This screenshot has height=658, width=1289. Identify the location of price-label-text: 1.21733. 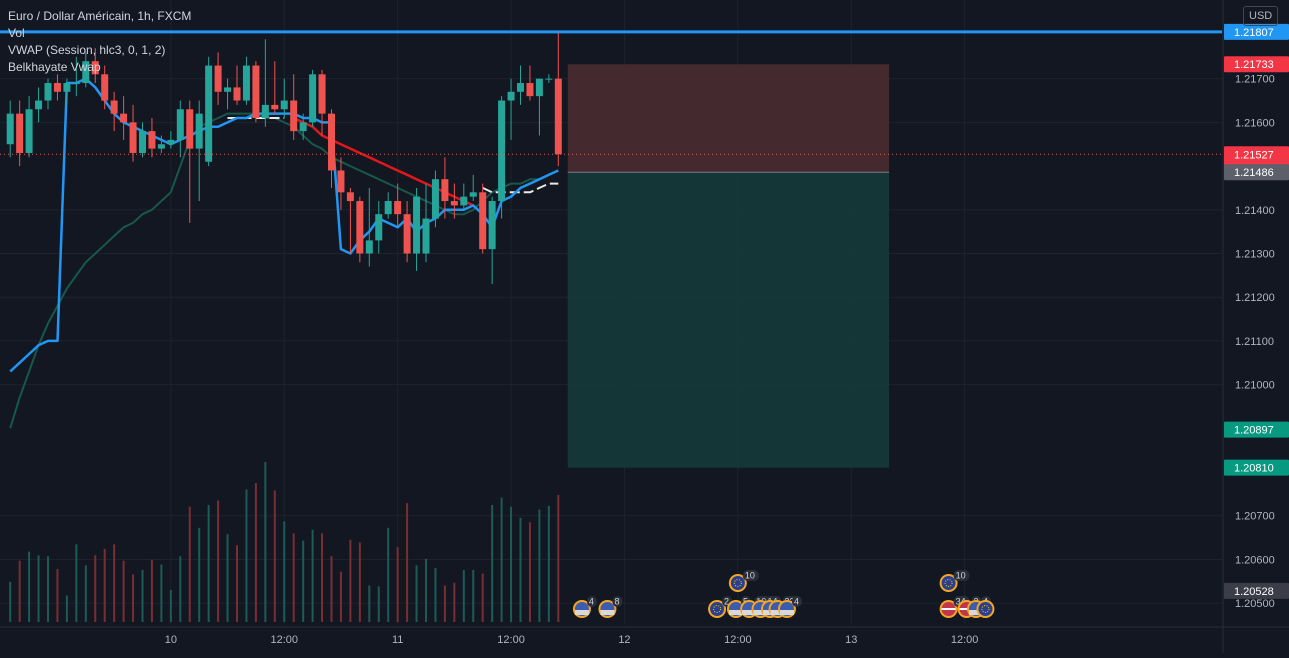
(1254, 65).